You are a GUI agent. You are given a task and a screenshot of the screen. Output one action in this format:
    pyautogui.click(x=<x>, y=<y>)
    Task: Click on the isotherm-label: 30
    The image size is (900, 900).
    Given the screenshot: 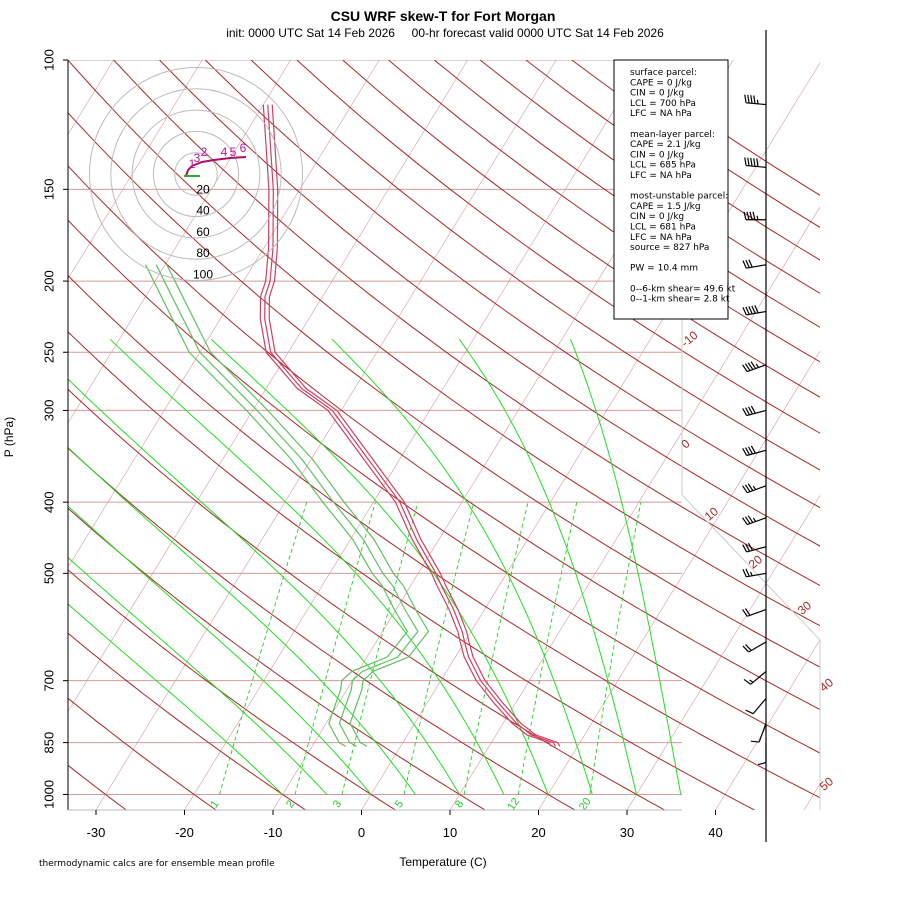 What is the action you would take?
    pyautogui.click(x=804, y=608)
    